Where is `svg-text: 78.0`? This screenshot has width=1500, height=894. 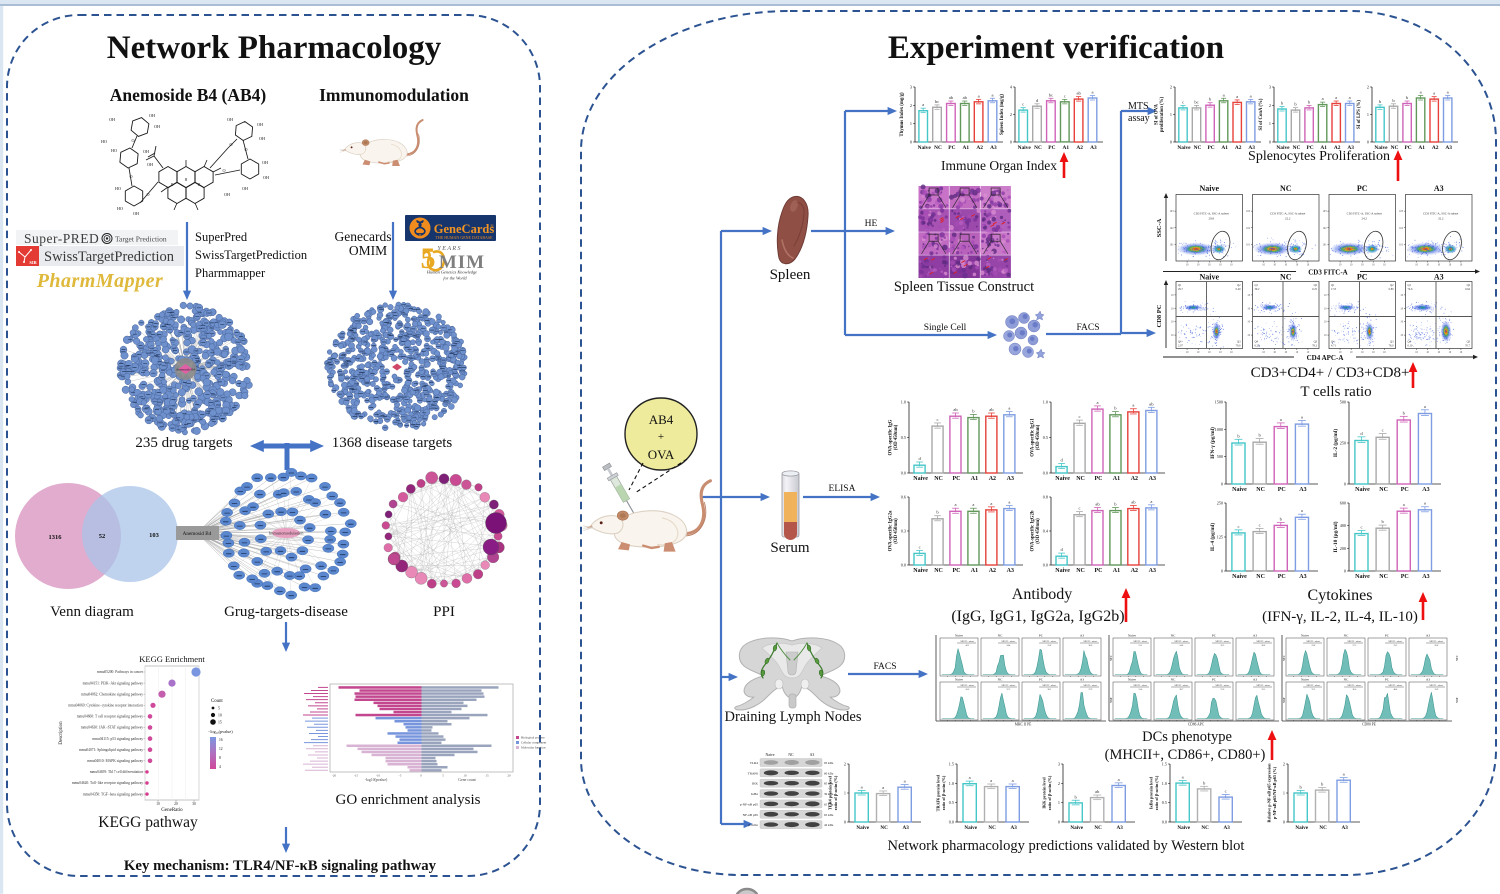 svg-text: 78.0 is located at coordinates (1391, 346).